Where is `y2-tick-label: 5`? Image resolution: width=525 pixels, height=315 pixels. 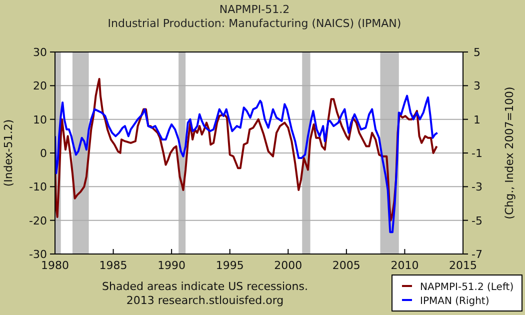 y2-tick-label: 5 is located at coordinates (477, 52).